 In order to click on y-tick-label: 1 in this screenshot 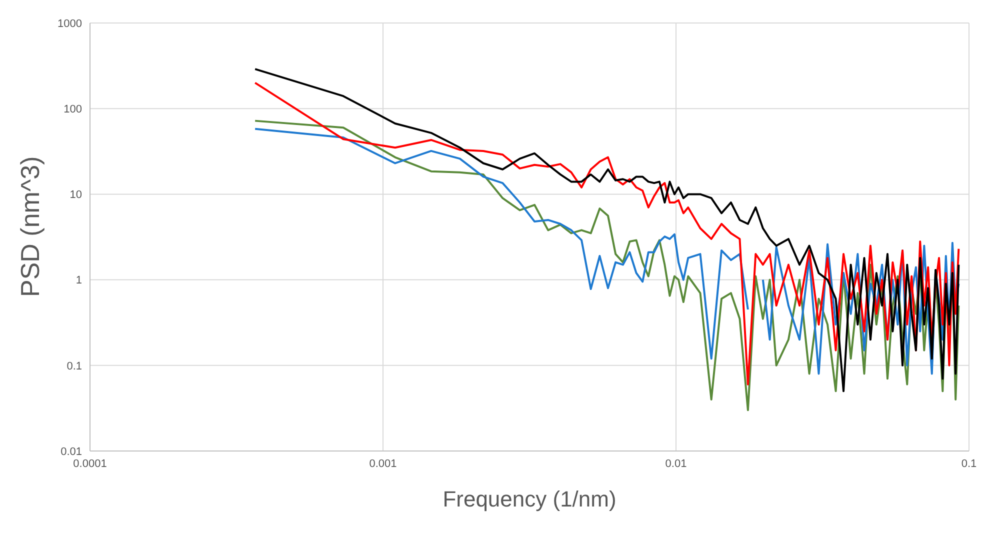, I will do `click(79, 280)`.